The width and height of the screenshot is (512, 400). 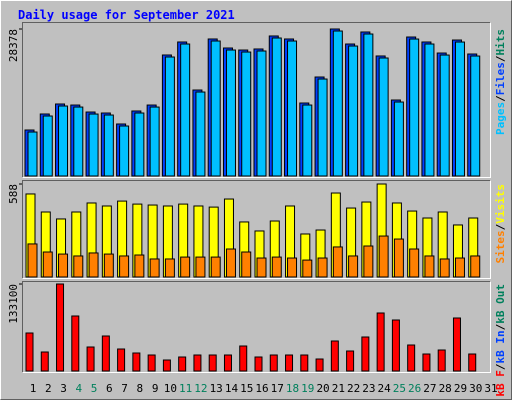 I want to click on legend: Sites/Visits, so click(x=500, y=224).